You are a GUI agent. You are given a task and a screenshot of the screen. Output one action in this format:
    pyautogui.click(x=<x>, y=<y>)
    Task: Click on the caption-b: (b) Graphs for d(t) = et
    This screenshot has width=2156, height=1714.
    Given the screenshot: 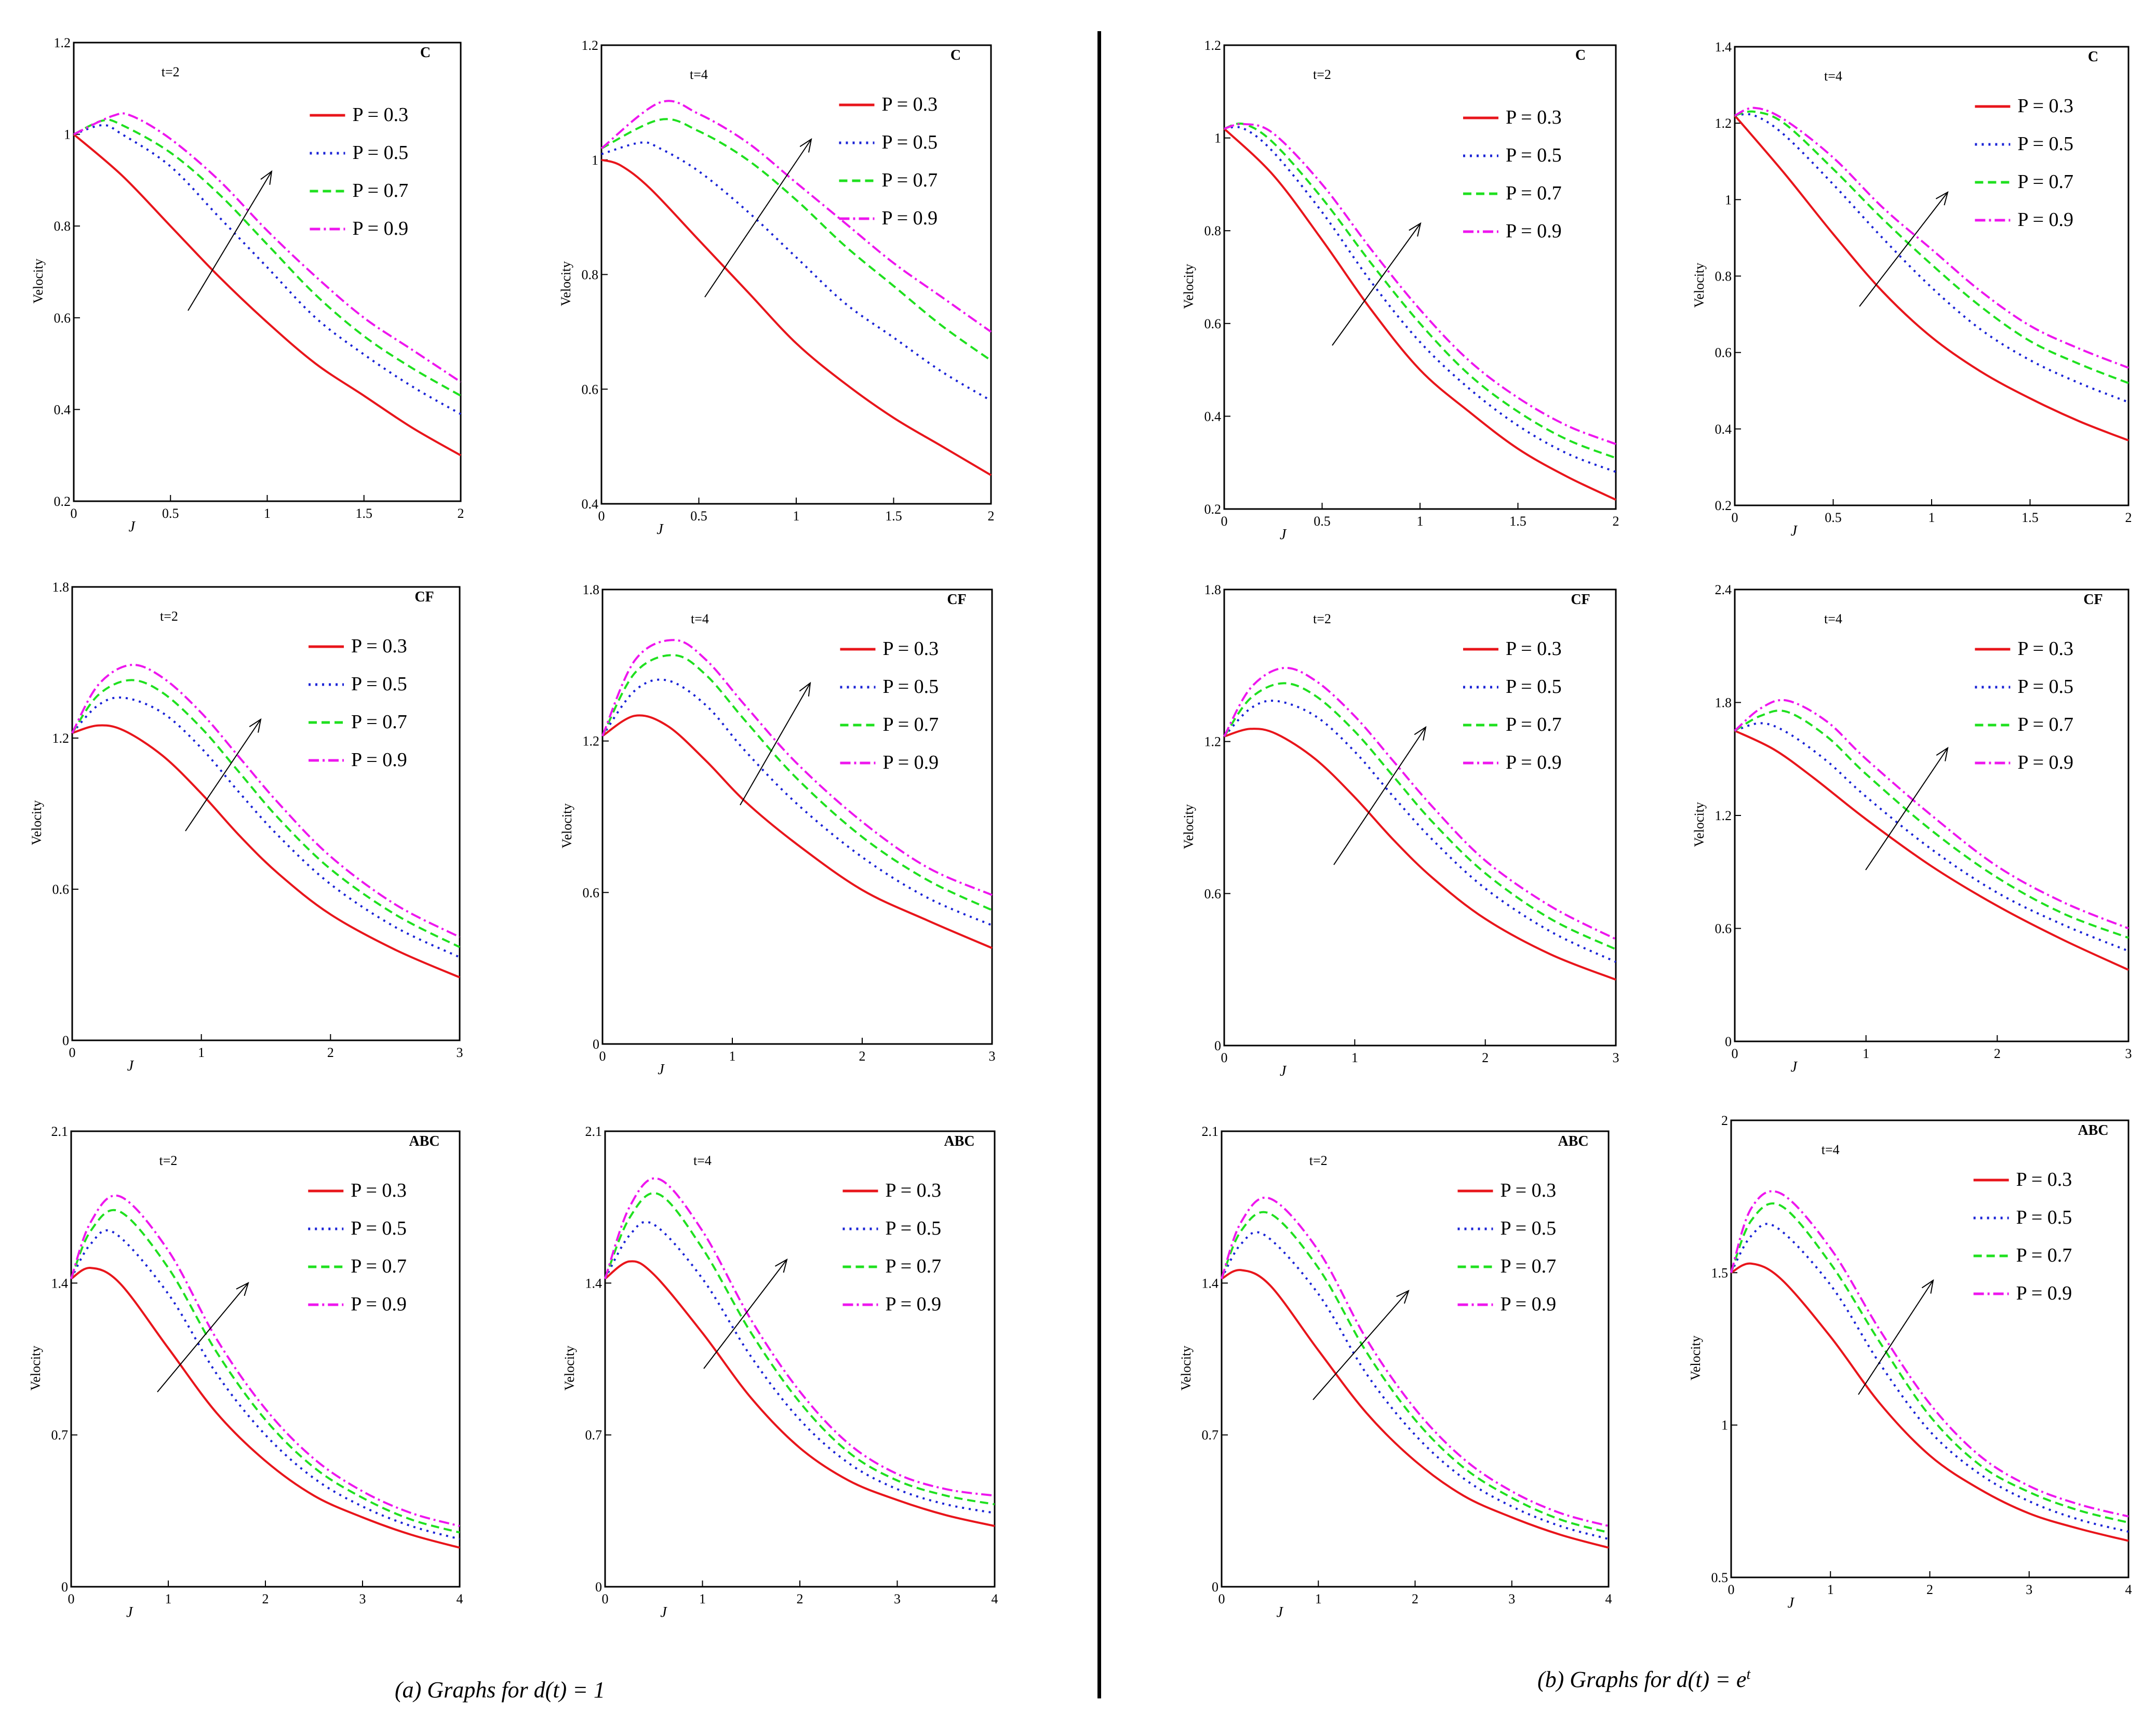 What is the action you would take?
    pyautogui.click(x=1643, y=1679)
    